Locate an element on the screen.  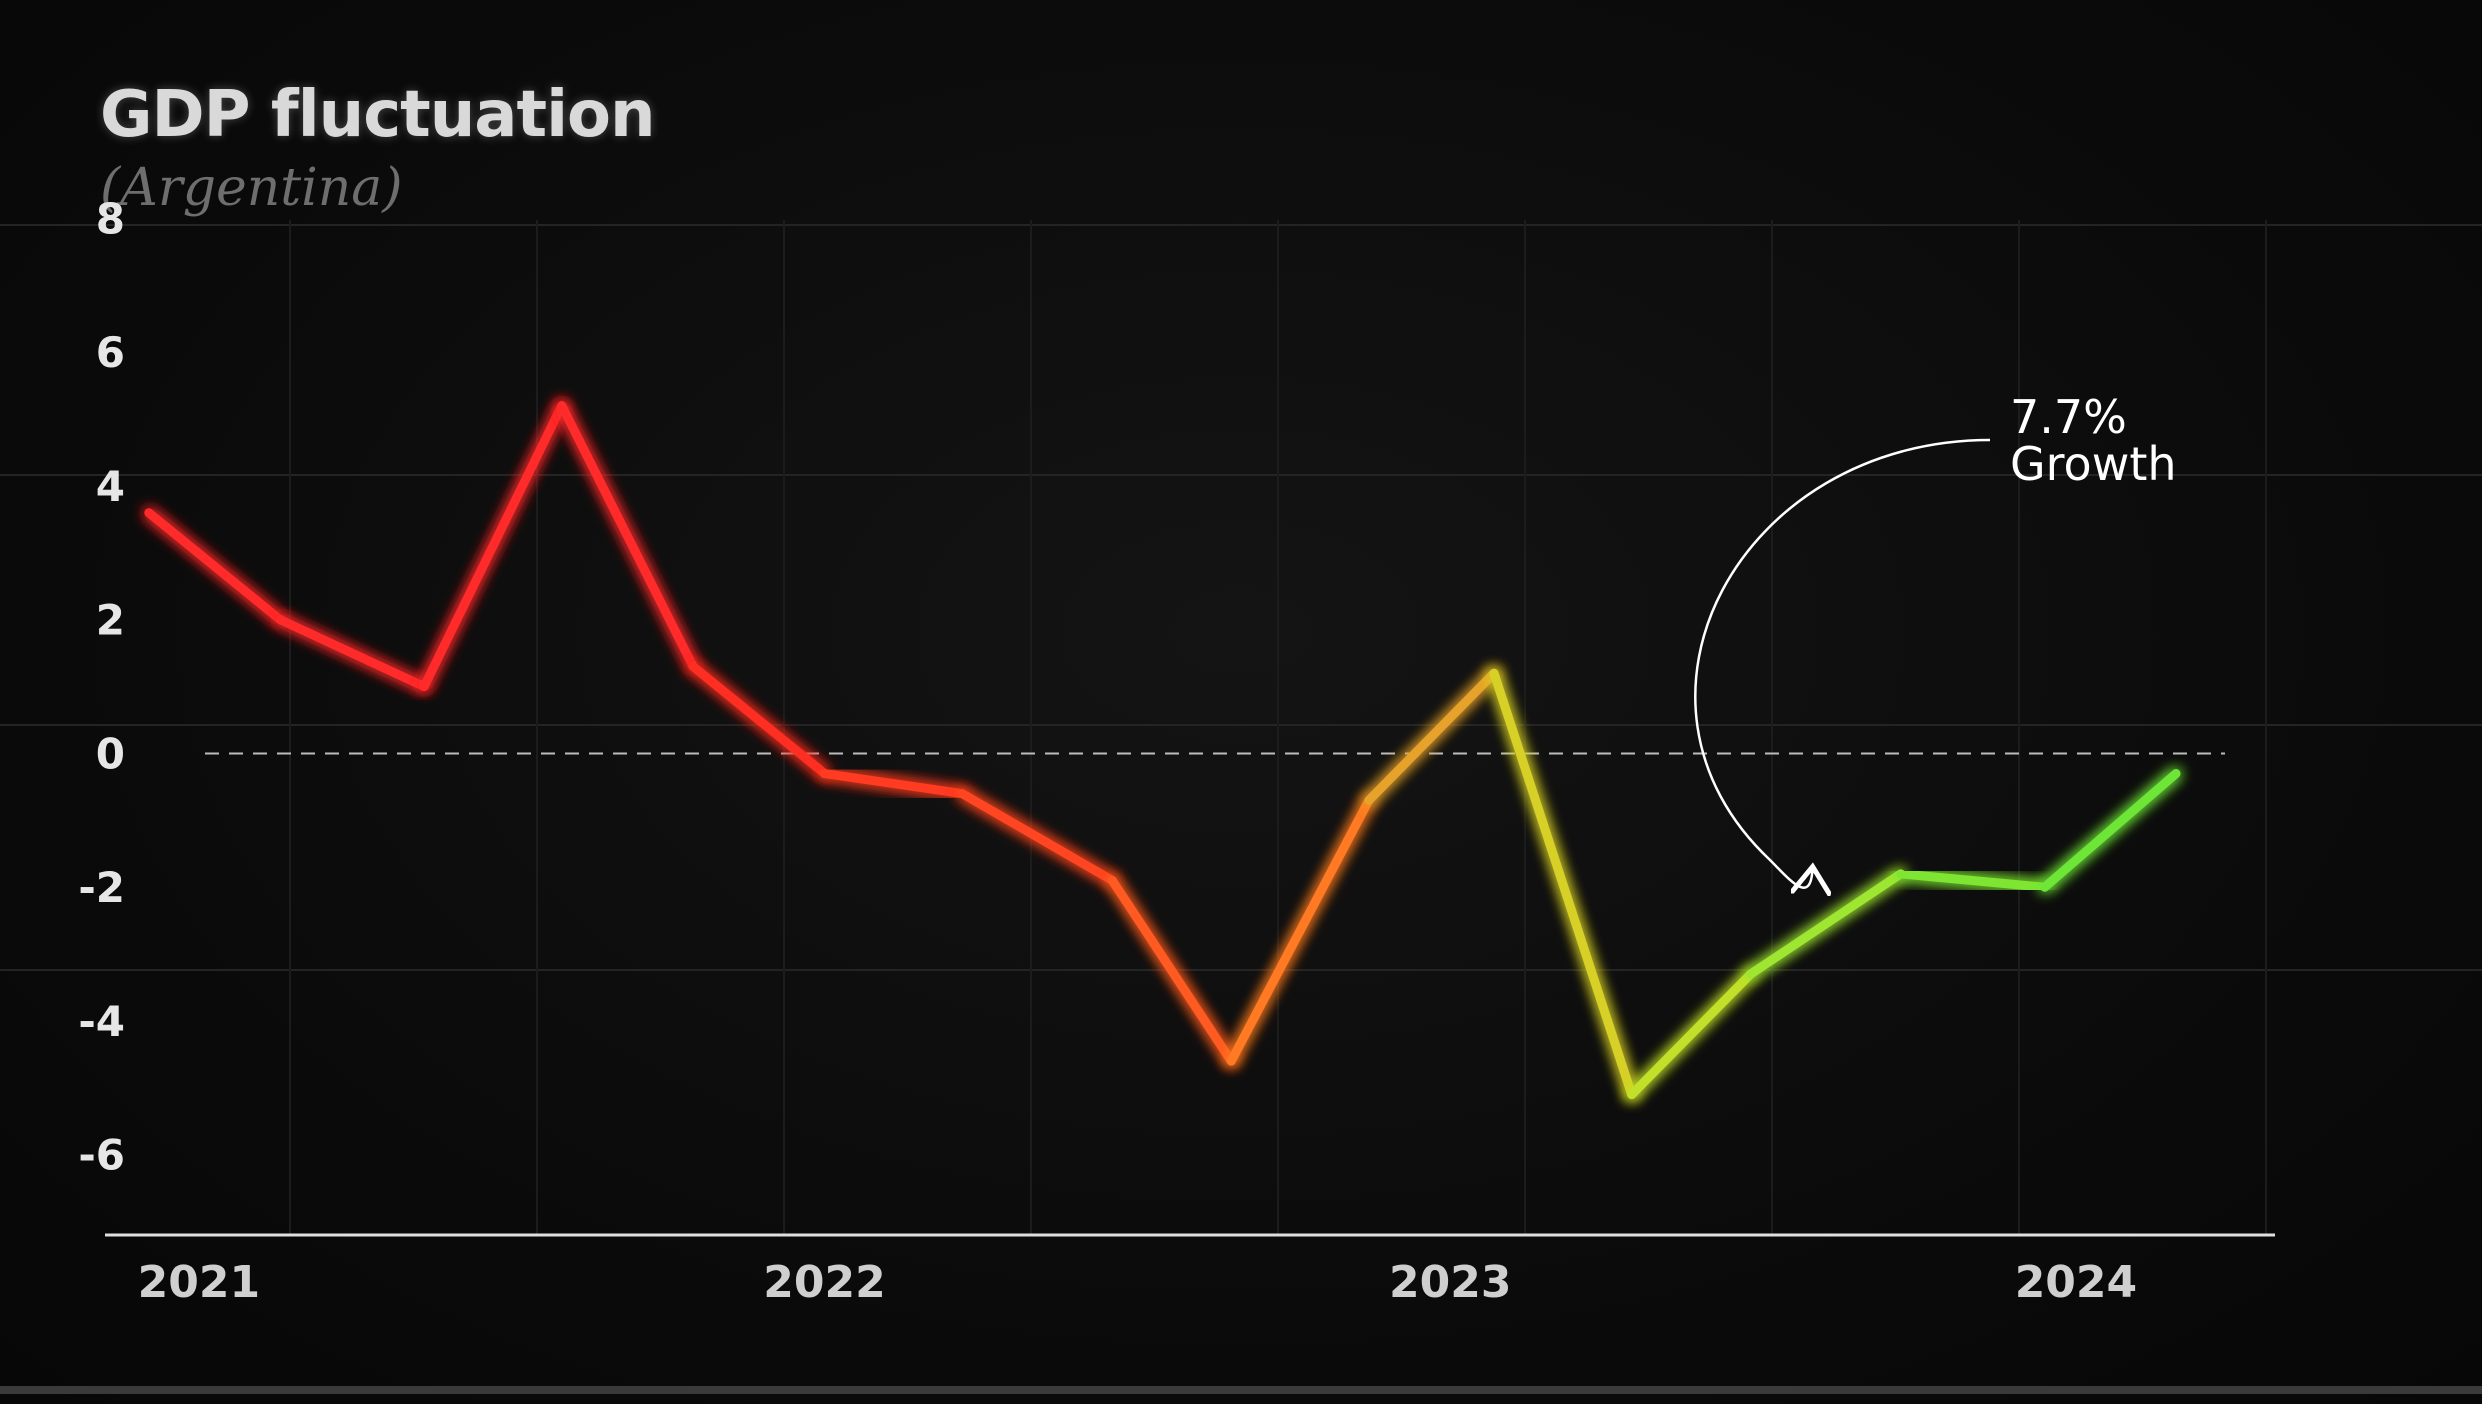
y-tick-label: -4 is located at coordinates (101, 1021).